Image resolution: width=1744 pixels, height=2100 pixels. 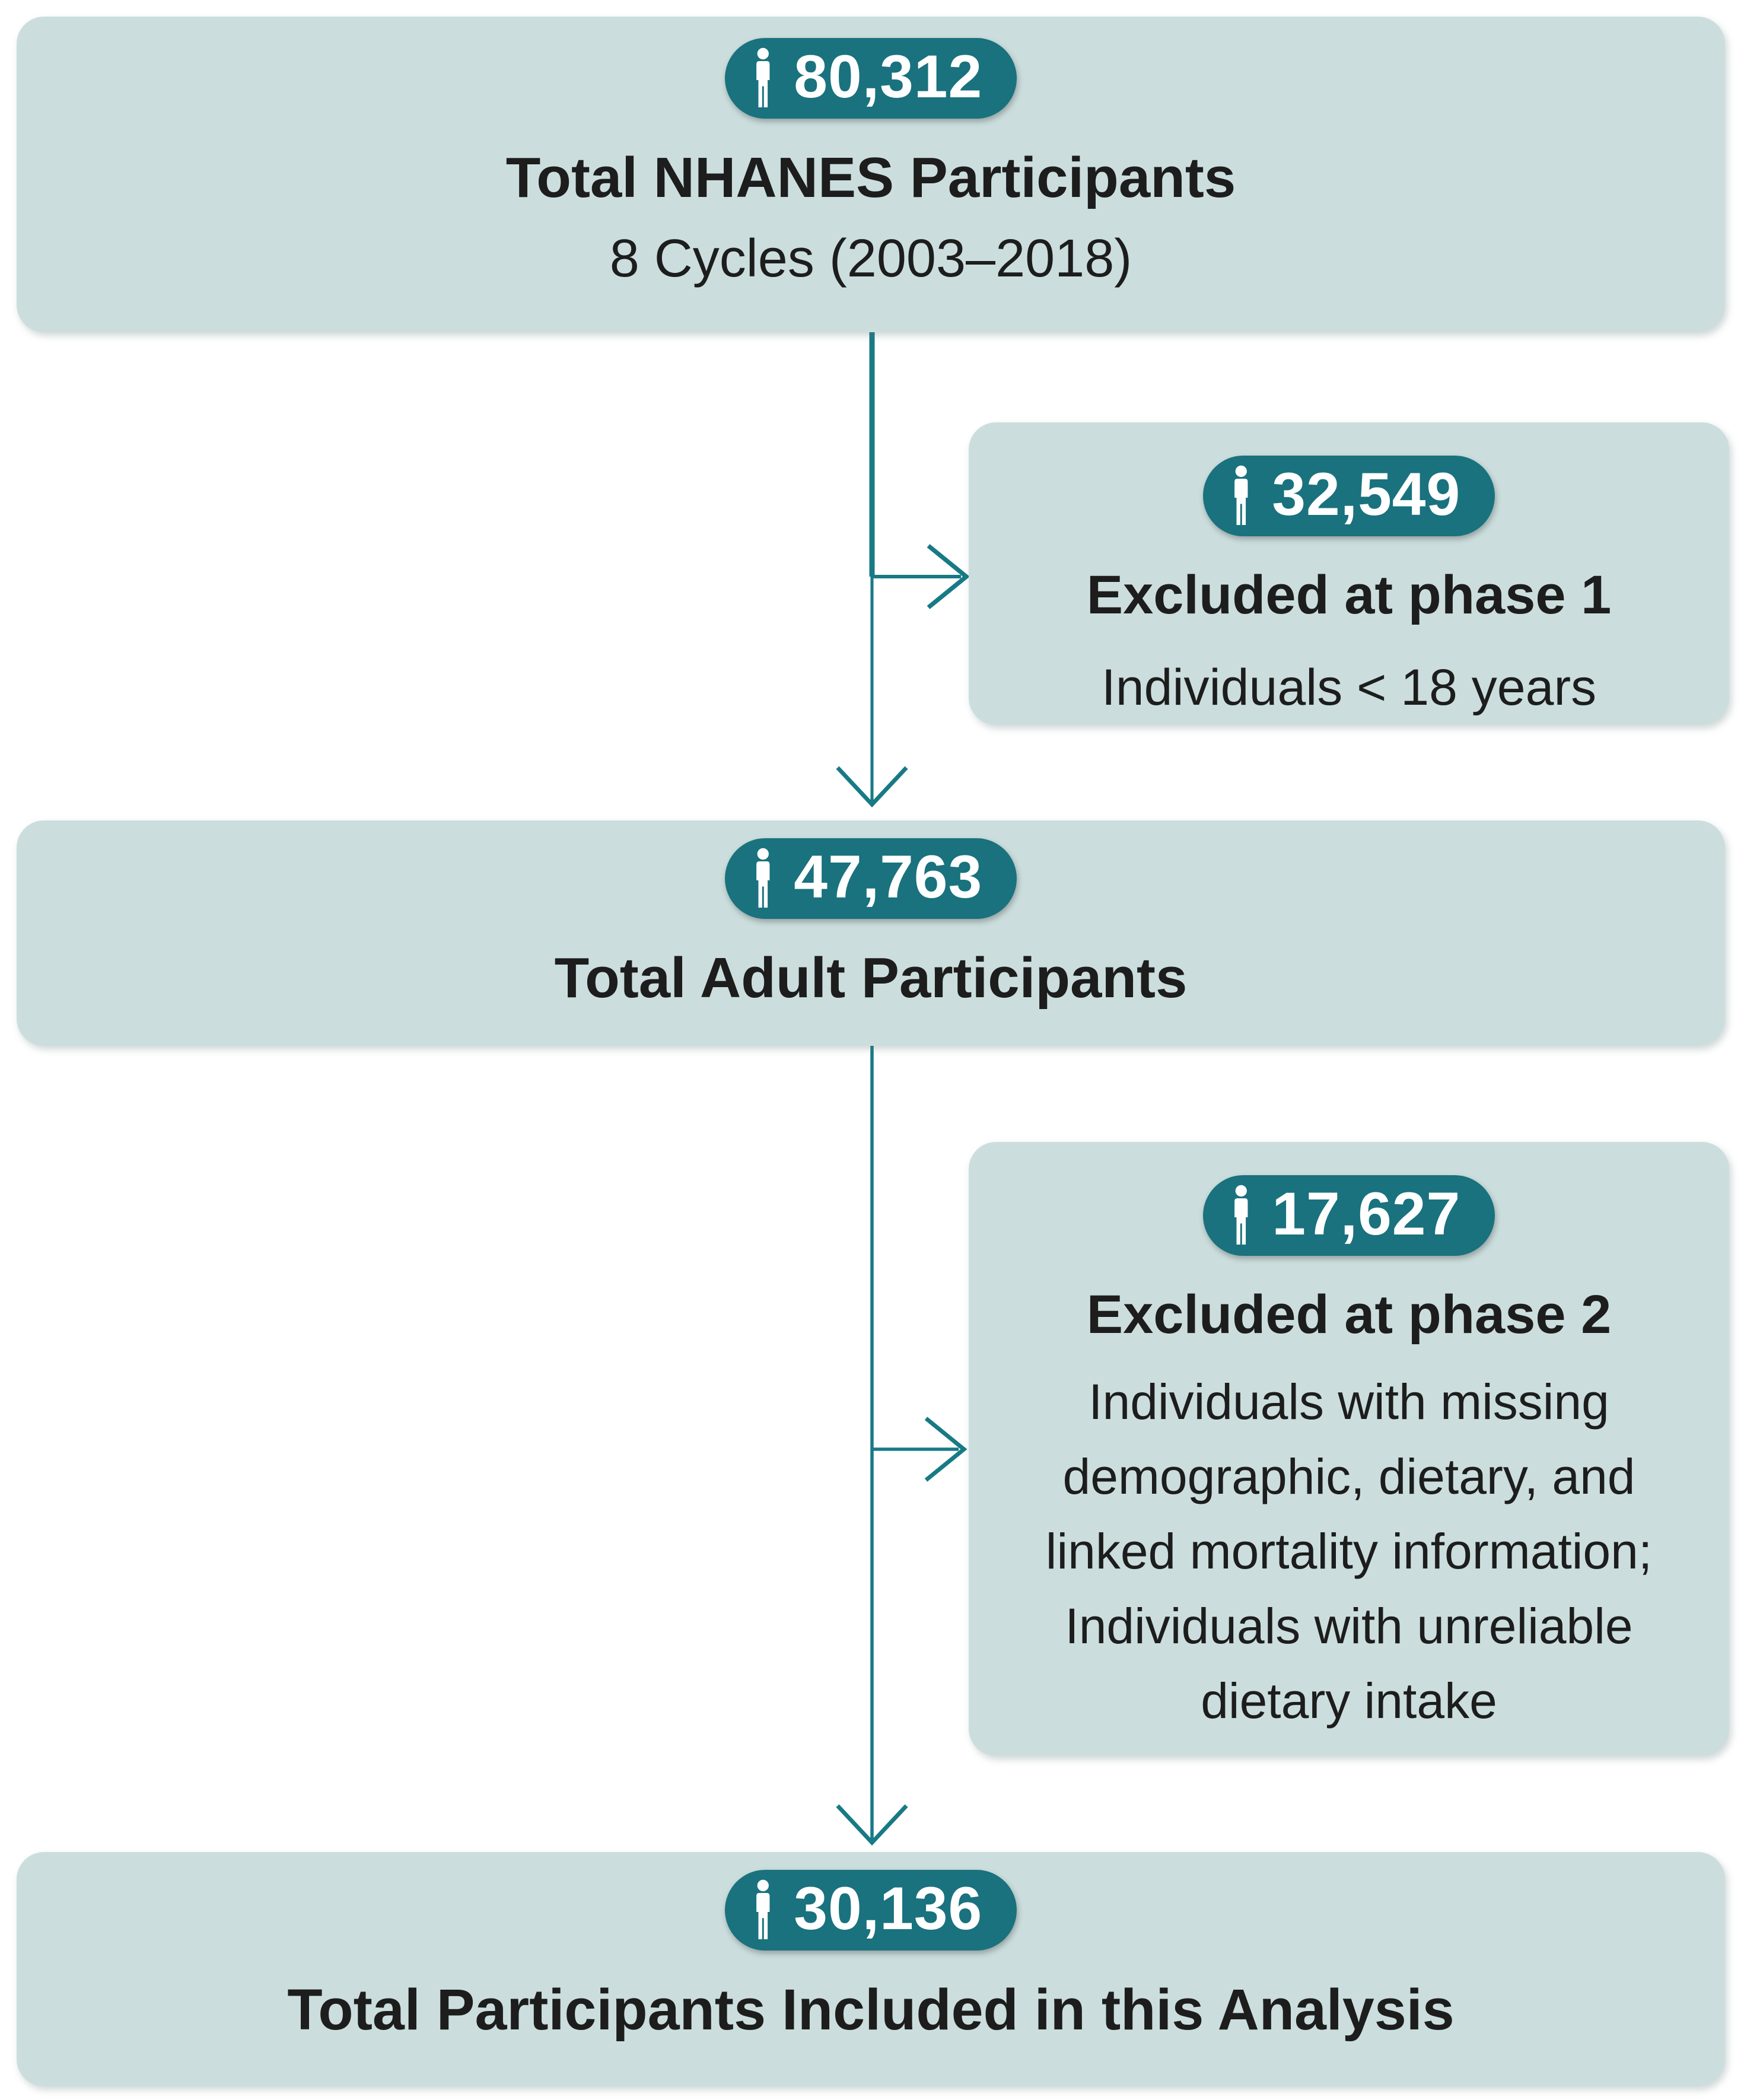 What do you see at coordinates (871, 978) in the screenshot?
I see `node-title: Total Adult Participants` at bounding box center [871, 978].